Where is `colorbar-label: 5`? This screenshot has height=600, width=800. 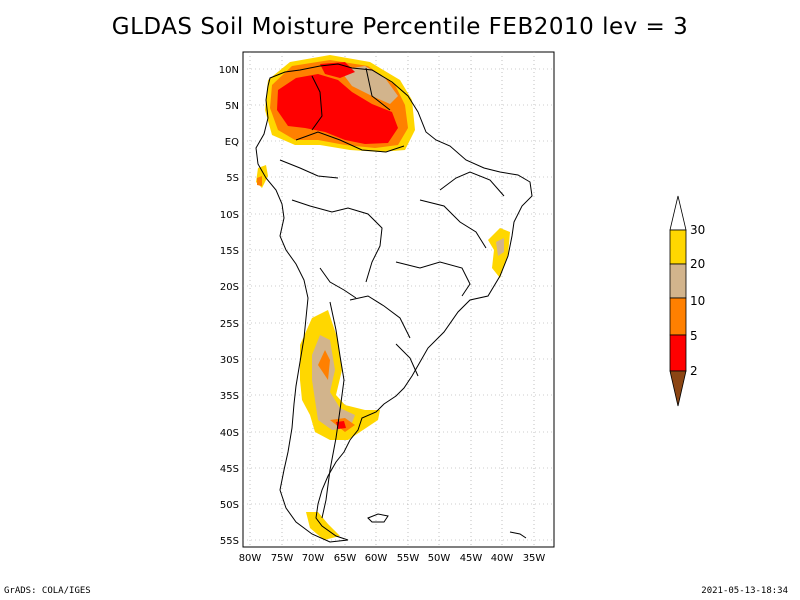
colorbar-label: 5 is located at coordinates (694, 336).